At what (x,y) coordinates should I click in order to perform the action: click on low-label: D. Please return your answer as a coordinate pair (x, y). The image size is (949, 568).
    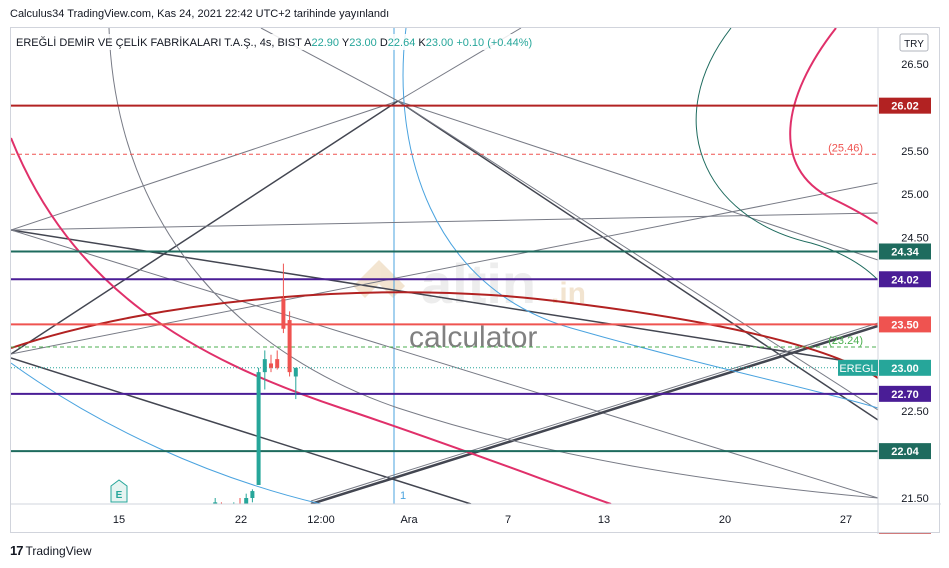
    Looking at the image, I should click on (384, 43).